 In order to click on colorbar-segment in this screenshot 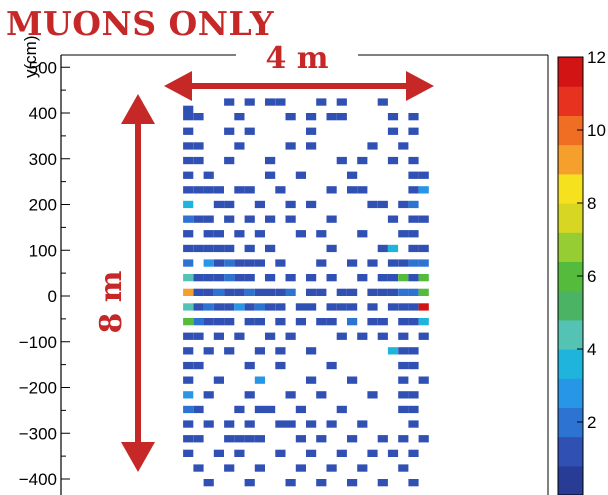, I will do `click(570, 188)`.